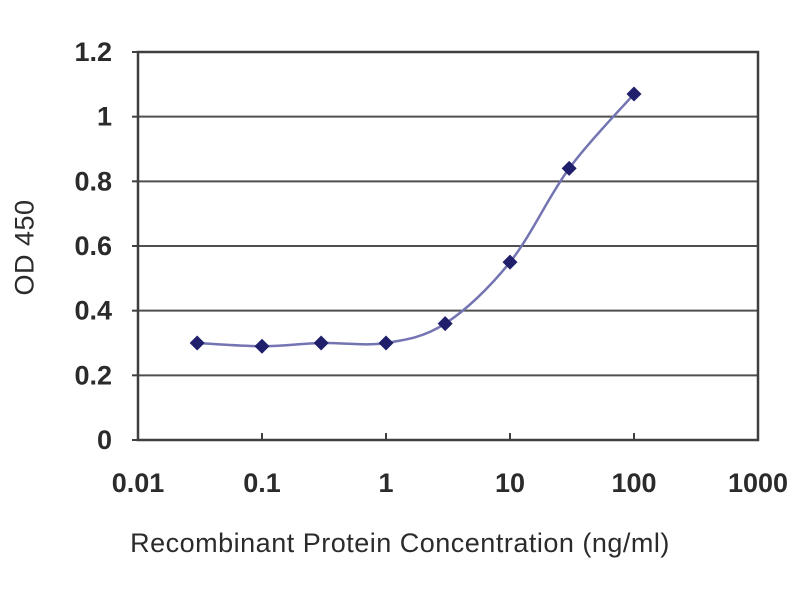  I want to click on x-tick-label: 10, so click(510, 483).